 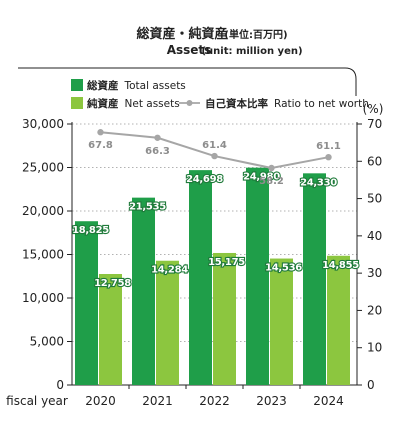 I want to click on data-label-total-assets: 21,535, so click(x=147, y=207).